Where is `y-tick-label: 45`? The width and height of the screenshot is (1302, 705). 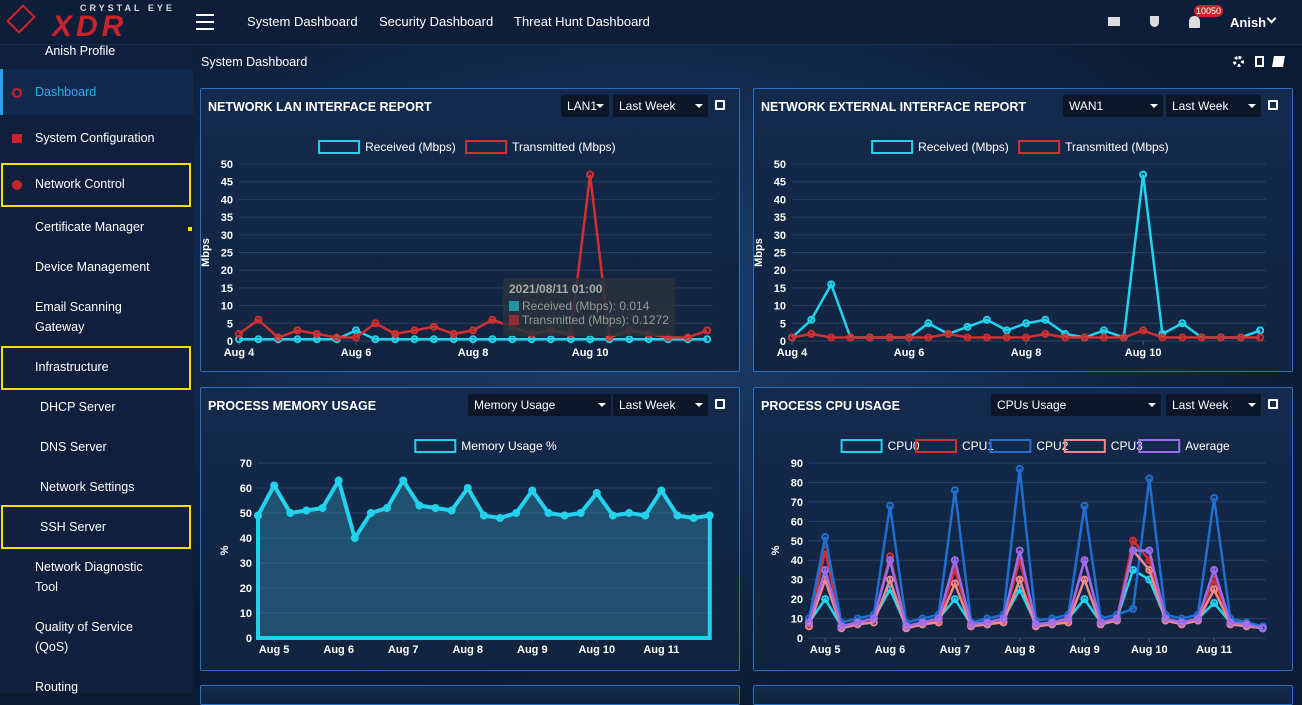
y-tick-label: 45 is located at coordinates (227, 183).